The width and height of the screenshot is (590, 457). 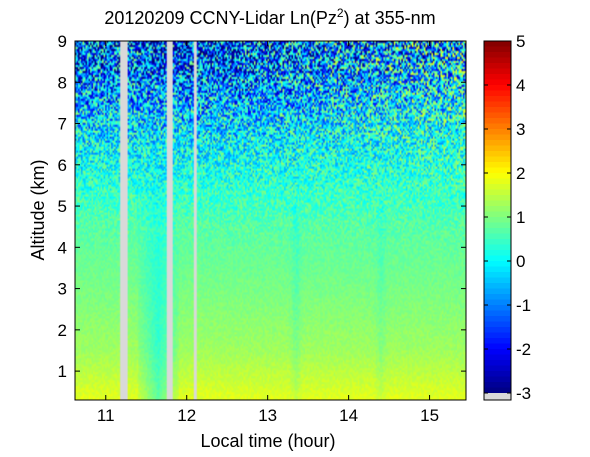 I want to click on colorbar-tick-label: -2, so click(x=523, y=349).